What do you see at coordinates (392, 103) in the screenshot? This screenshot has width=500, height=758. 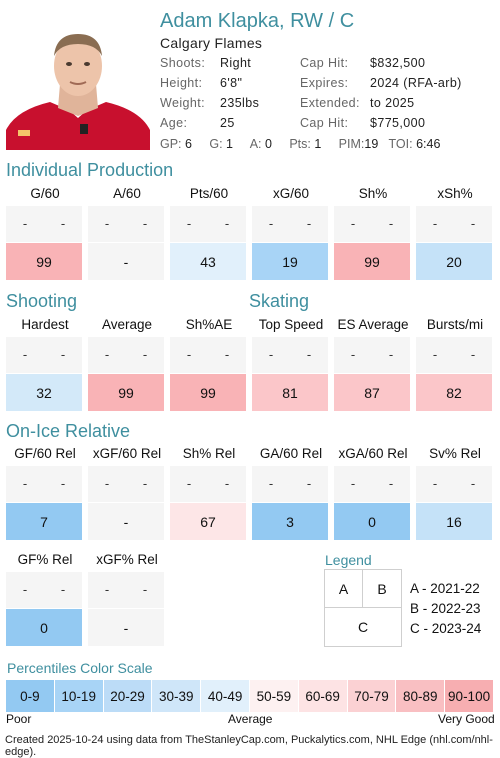 I see `info-extended-value: to 2025` at bounding box center [392, 103].